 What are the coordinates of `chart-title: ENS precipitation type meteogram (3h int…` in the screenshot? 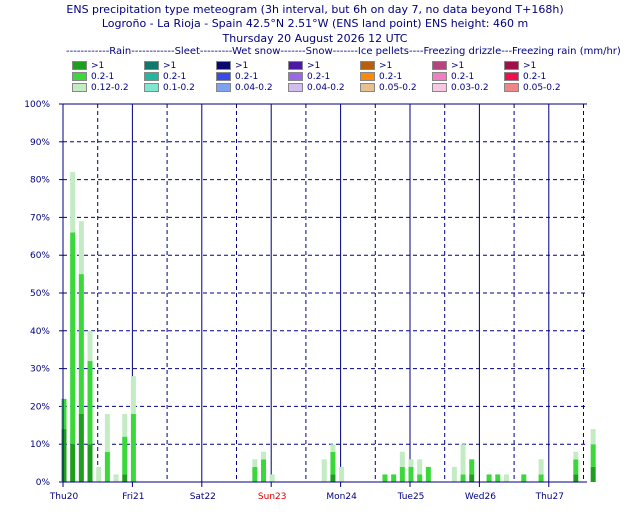 It's located at (315, 9).